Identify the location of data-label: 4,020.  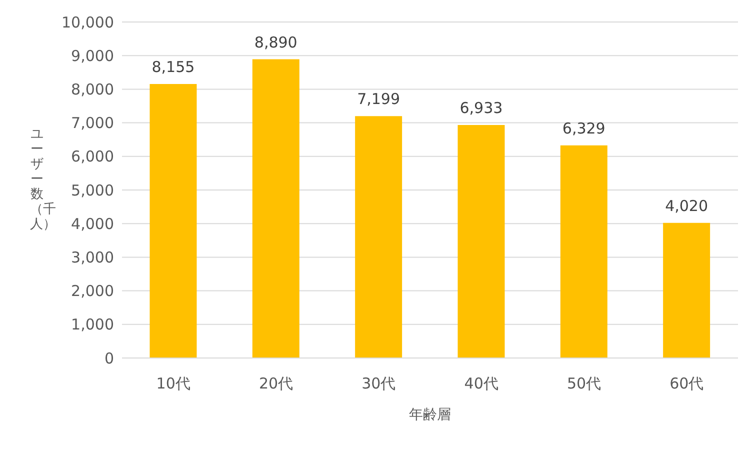
(686, 205).